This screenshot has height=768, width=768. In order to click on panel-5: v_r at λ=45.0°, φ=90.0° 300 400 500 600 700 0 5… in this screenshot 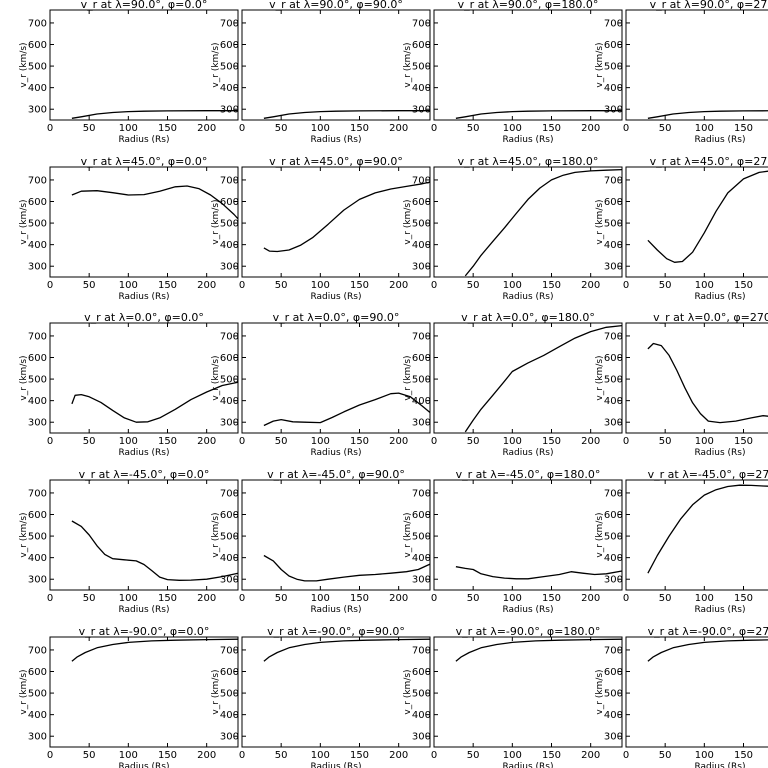, I will do `click(321, 228)`.